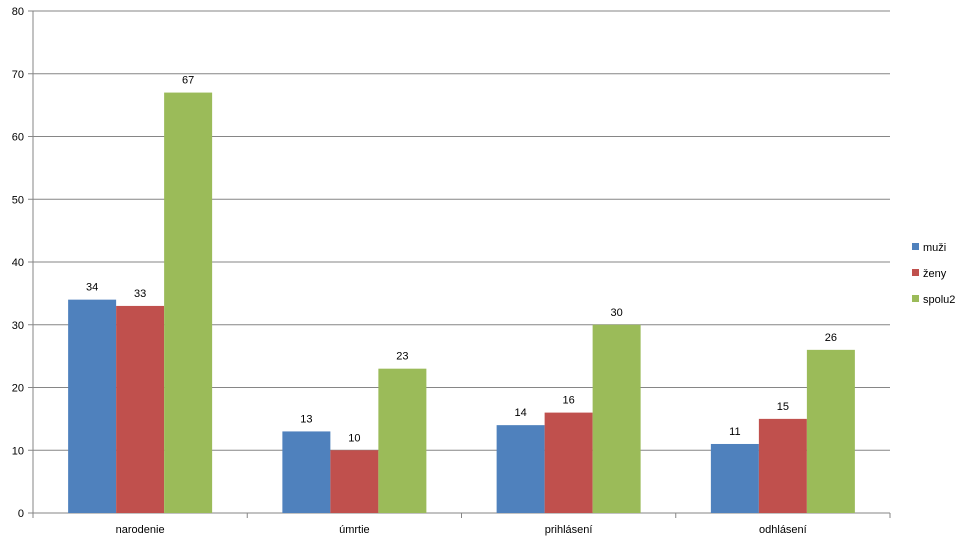  Describe the element at coordinates (18, 138) in the screenshot. I see `y-tick-label: 60` at that location.